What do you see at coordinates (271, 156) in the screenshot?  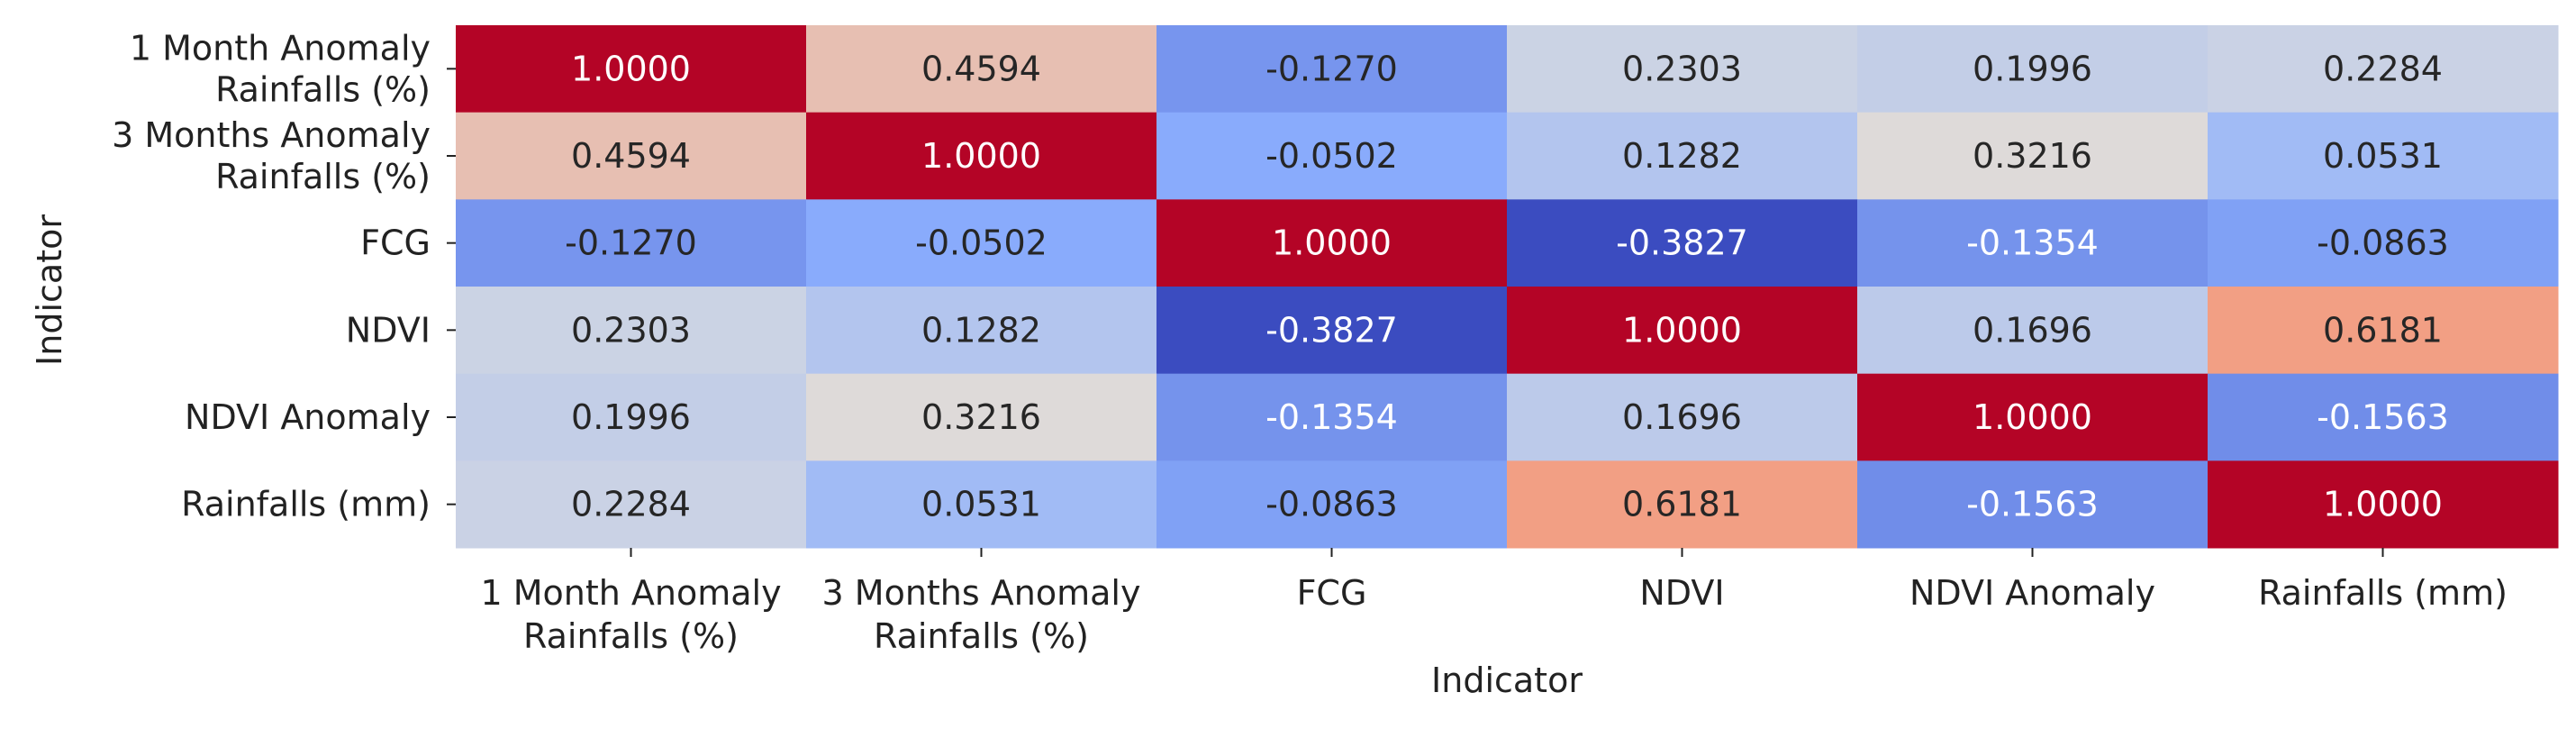 I see `y-tick-label-1: 3 Months Anomaly Rainfalls (%)` at bounding box center [271, 156].